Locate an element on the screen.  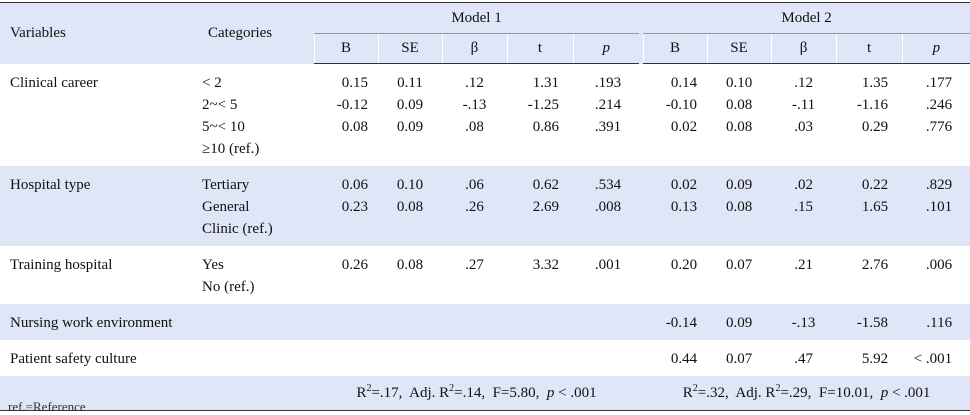
header-model1-p: p is located at coordinates (606, 48).